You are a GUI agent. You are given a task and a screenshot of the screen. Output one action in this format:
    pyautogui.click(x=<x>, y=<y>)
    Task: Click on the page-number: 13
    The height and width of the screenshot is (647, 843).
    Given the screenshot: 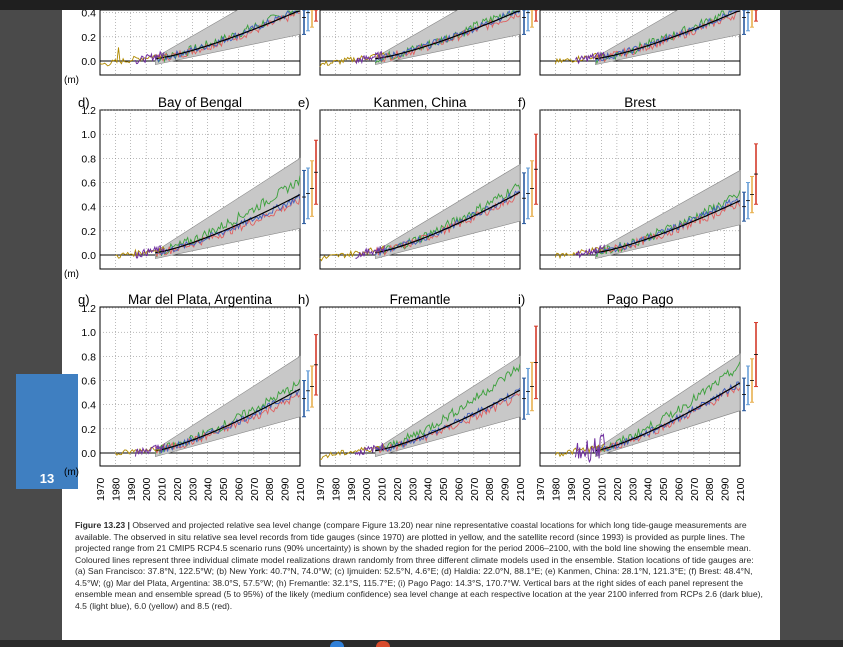 What is the action you would take?
    pyautogui.click(x=47, y=478)
    